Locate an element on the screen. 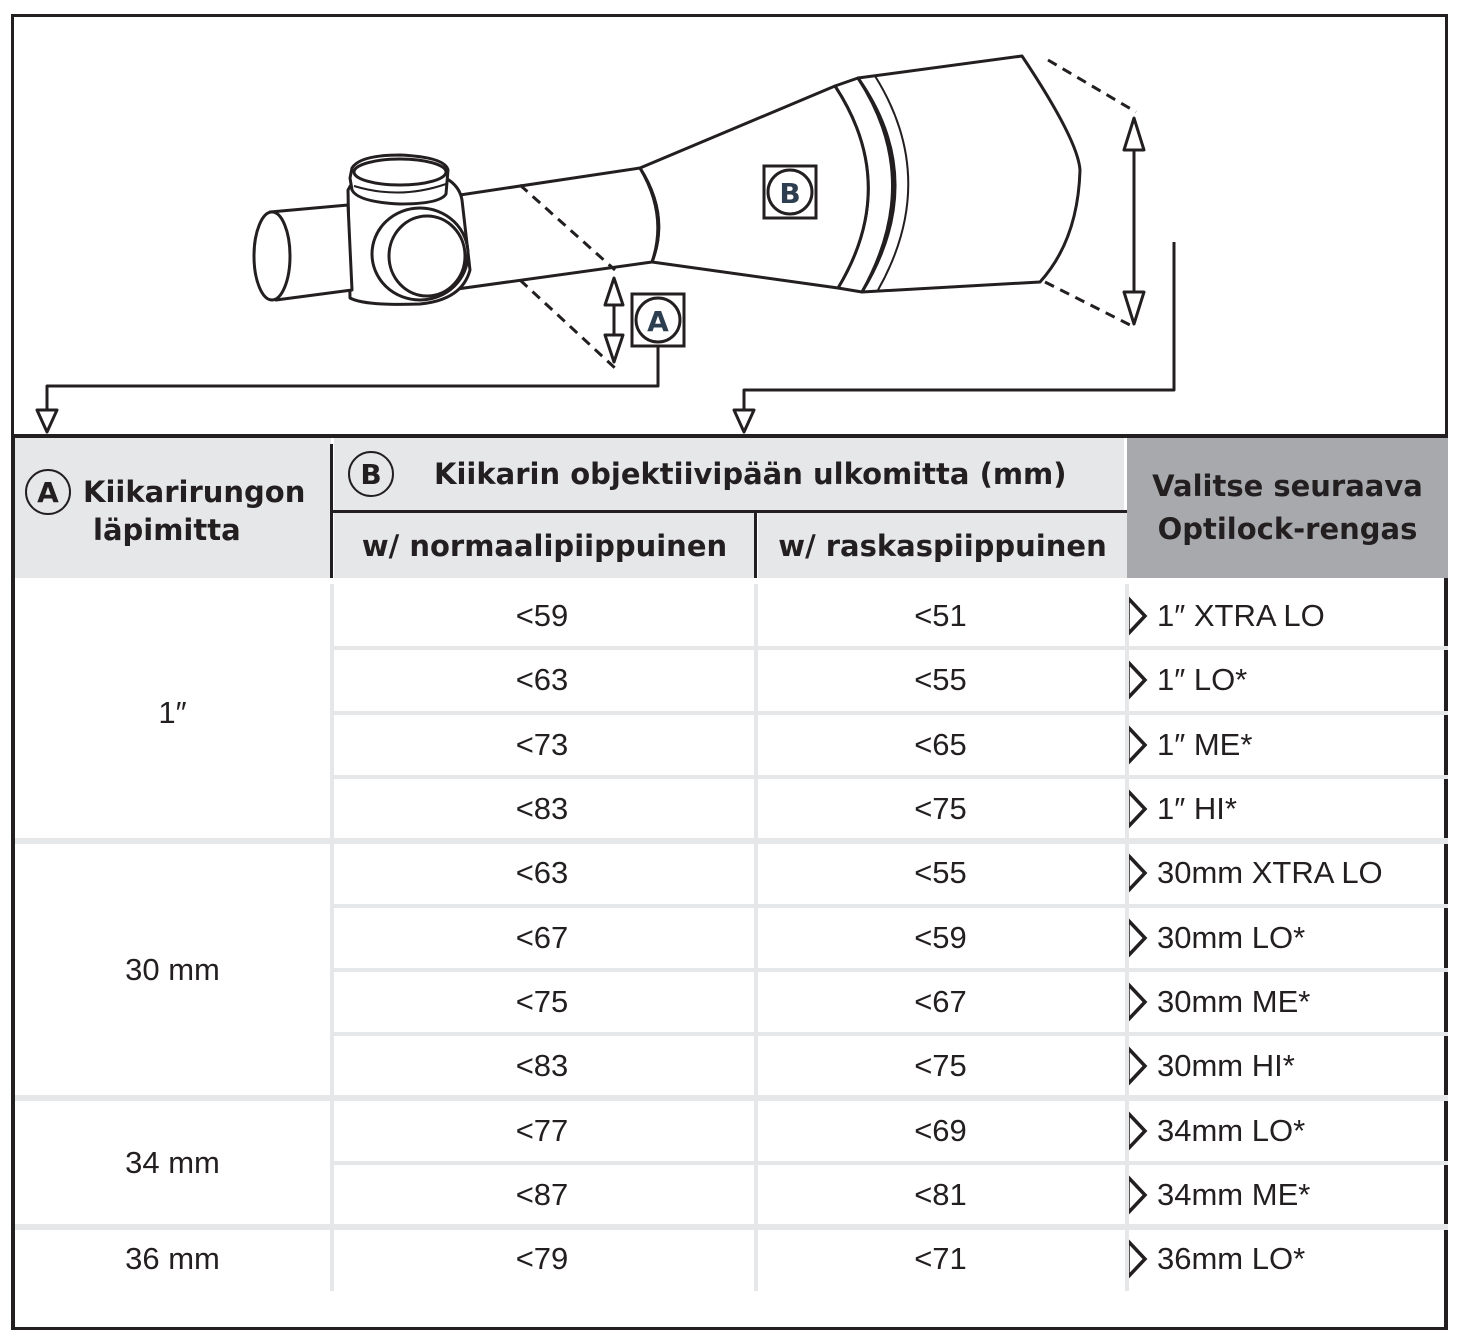  main-tube is located at coordinates (549, 229).